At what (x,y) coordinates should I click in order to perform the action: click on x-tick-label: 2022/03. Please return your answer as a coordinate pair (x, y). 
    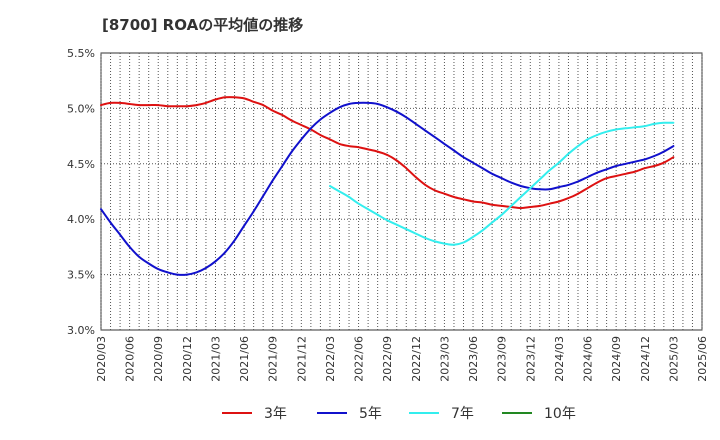
    Looking at the image, I should click on (330, 359).